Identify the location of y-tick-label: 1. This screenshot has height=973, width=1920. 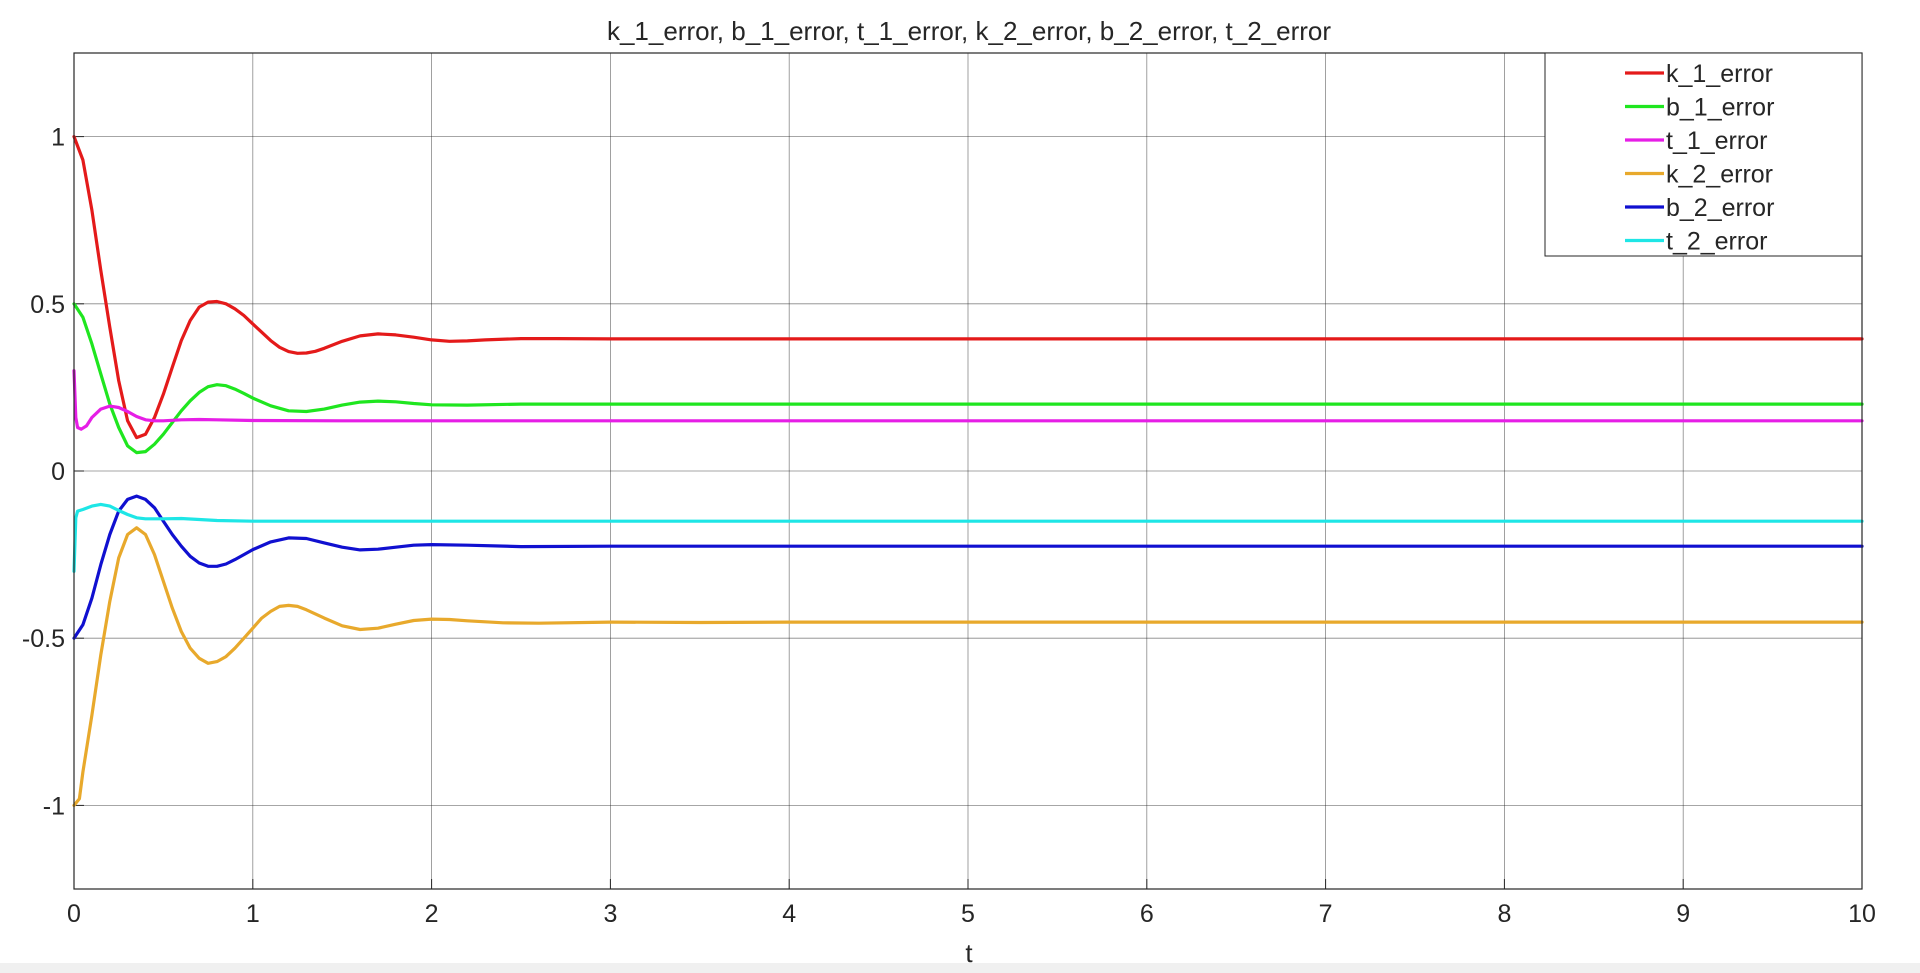
(58, 138).